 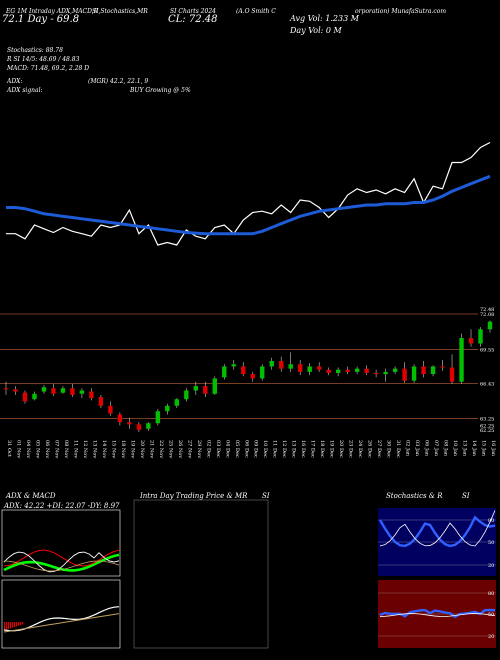 I want to click on date-label: 07 Jan, so click(x=436, y=448).